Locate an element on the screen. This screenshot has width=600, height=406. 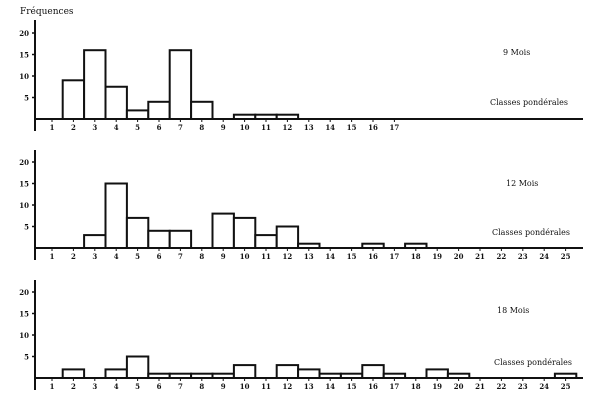
x-tick-label: 24 is located at coordinates (544, 386).